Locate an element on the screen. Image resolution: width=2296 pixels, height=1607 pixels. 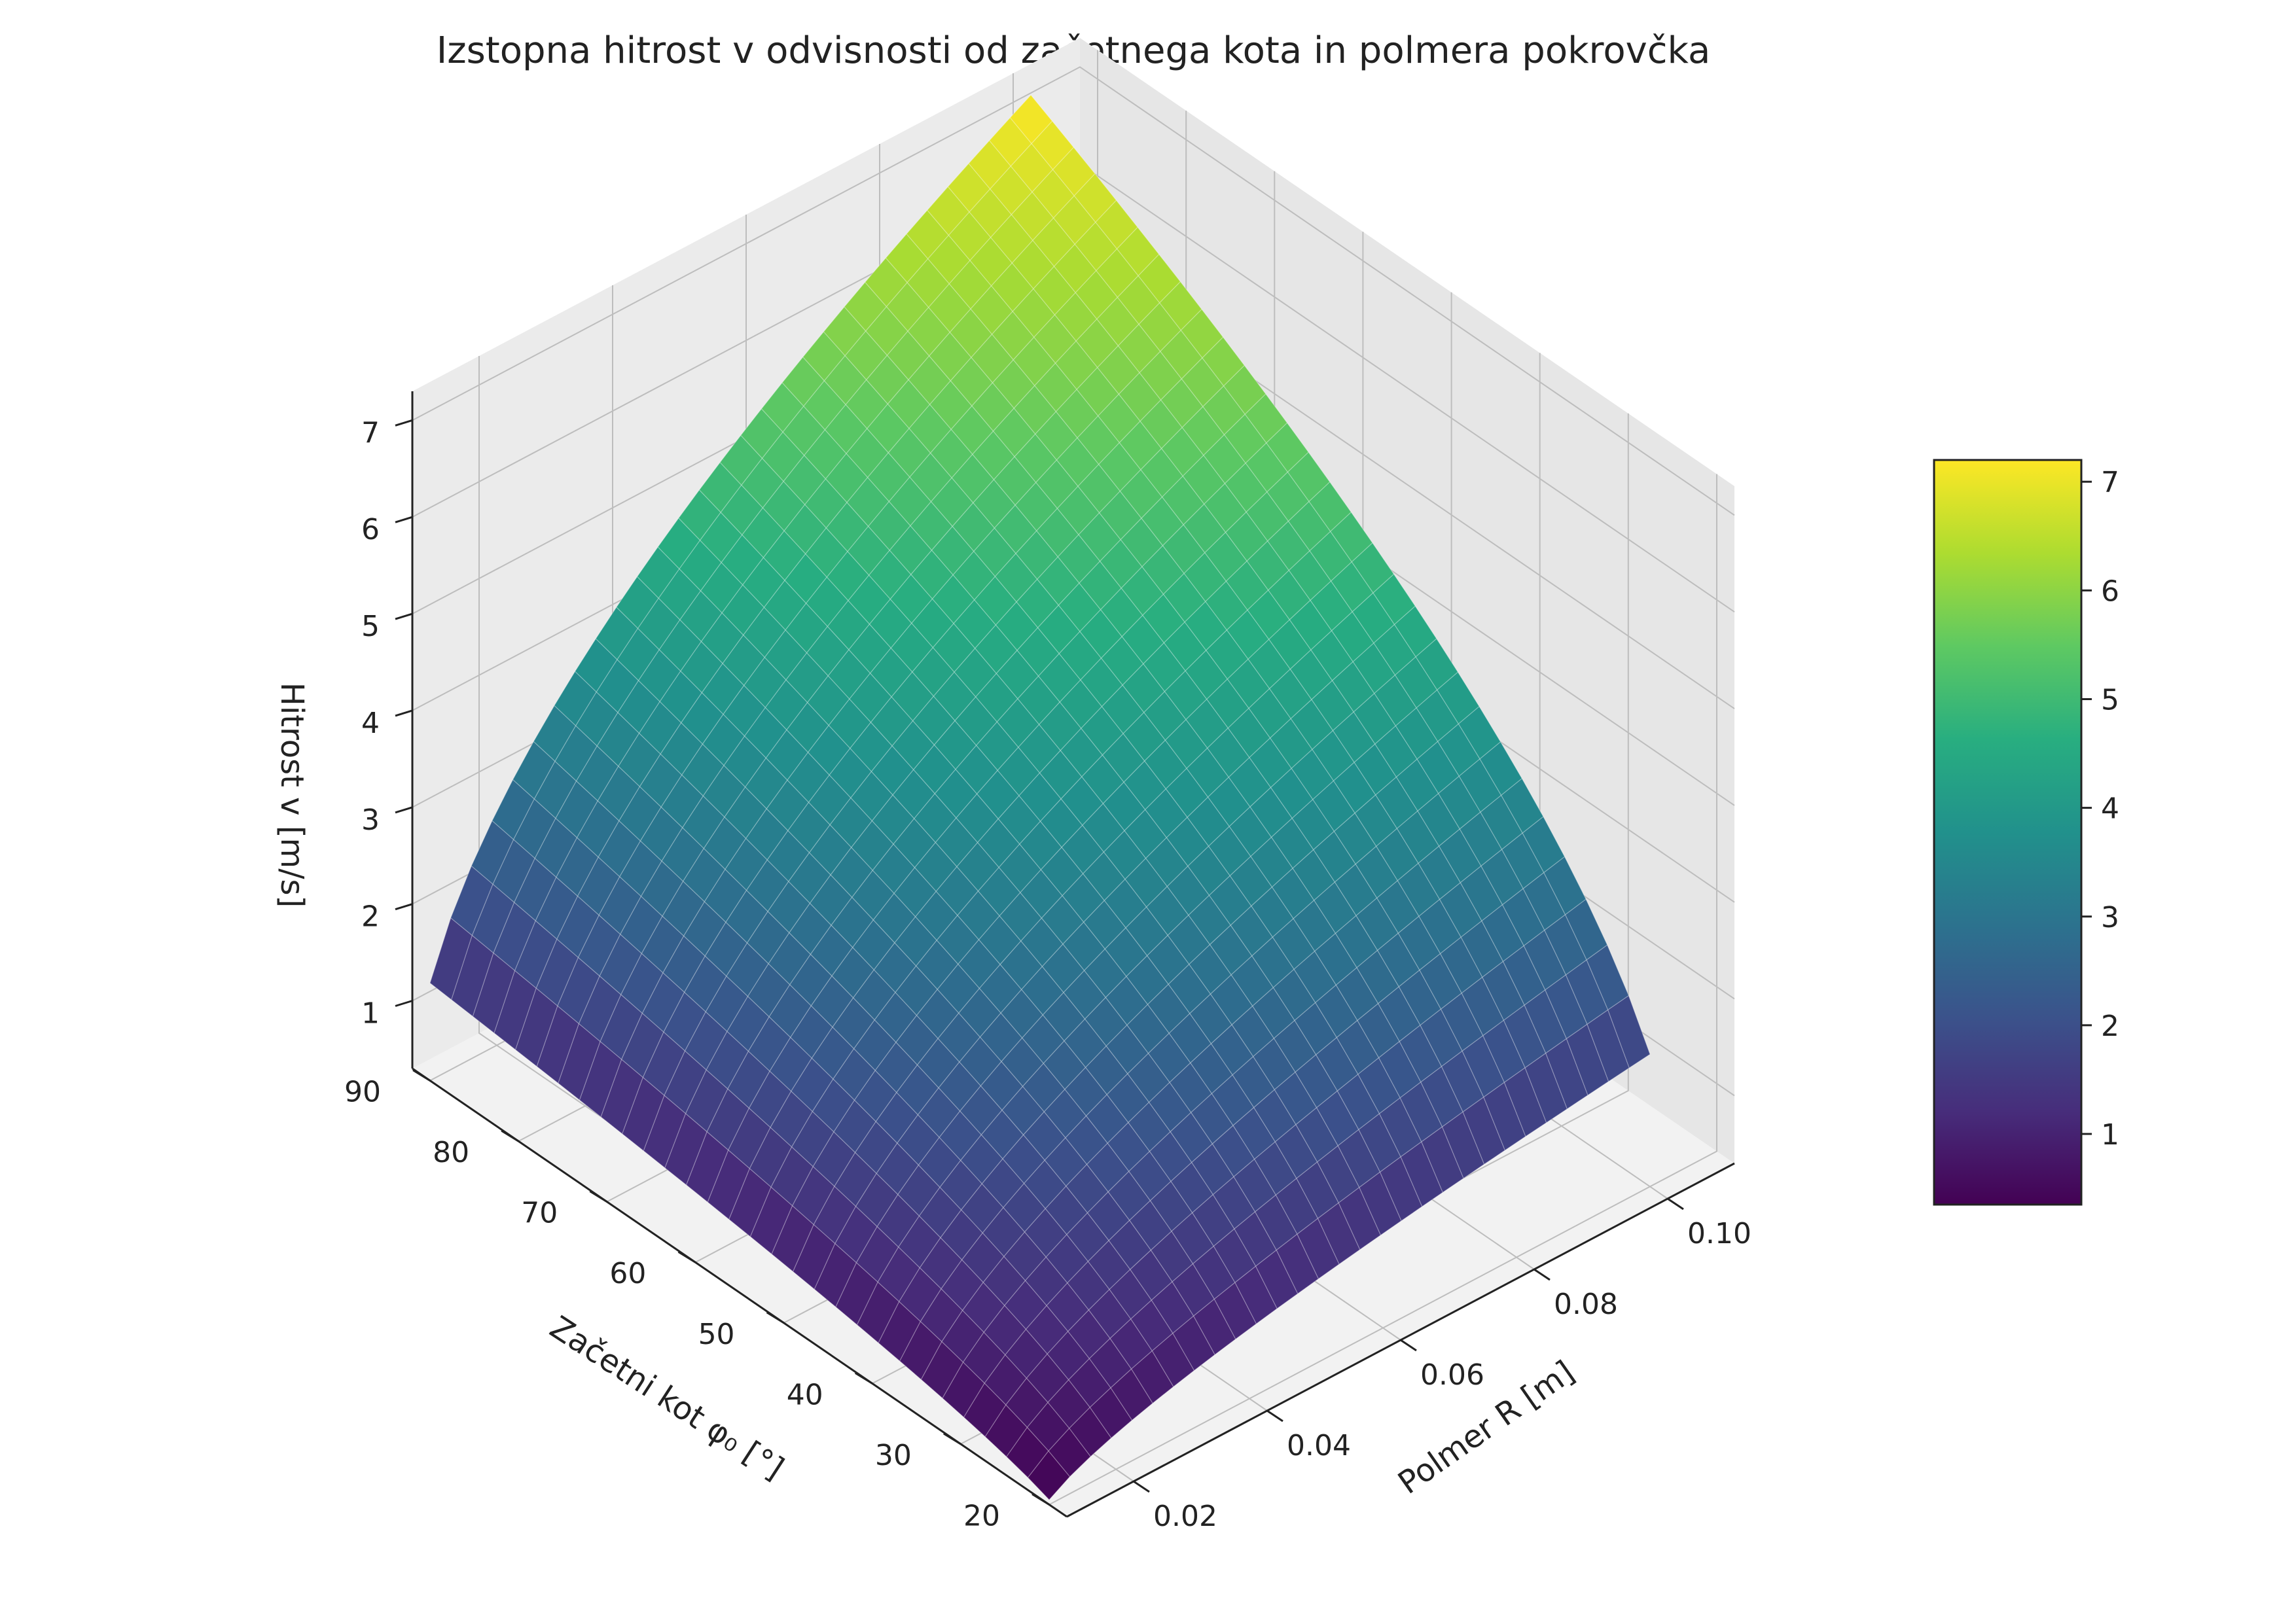
z-axis-label: Hitrost v [m/s] is located at coordinates (292, 795).